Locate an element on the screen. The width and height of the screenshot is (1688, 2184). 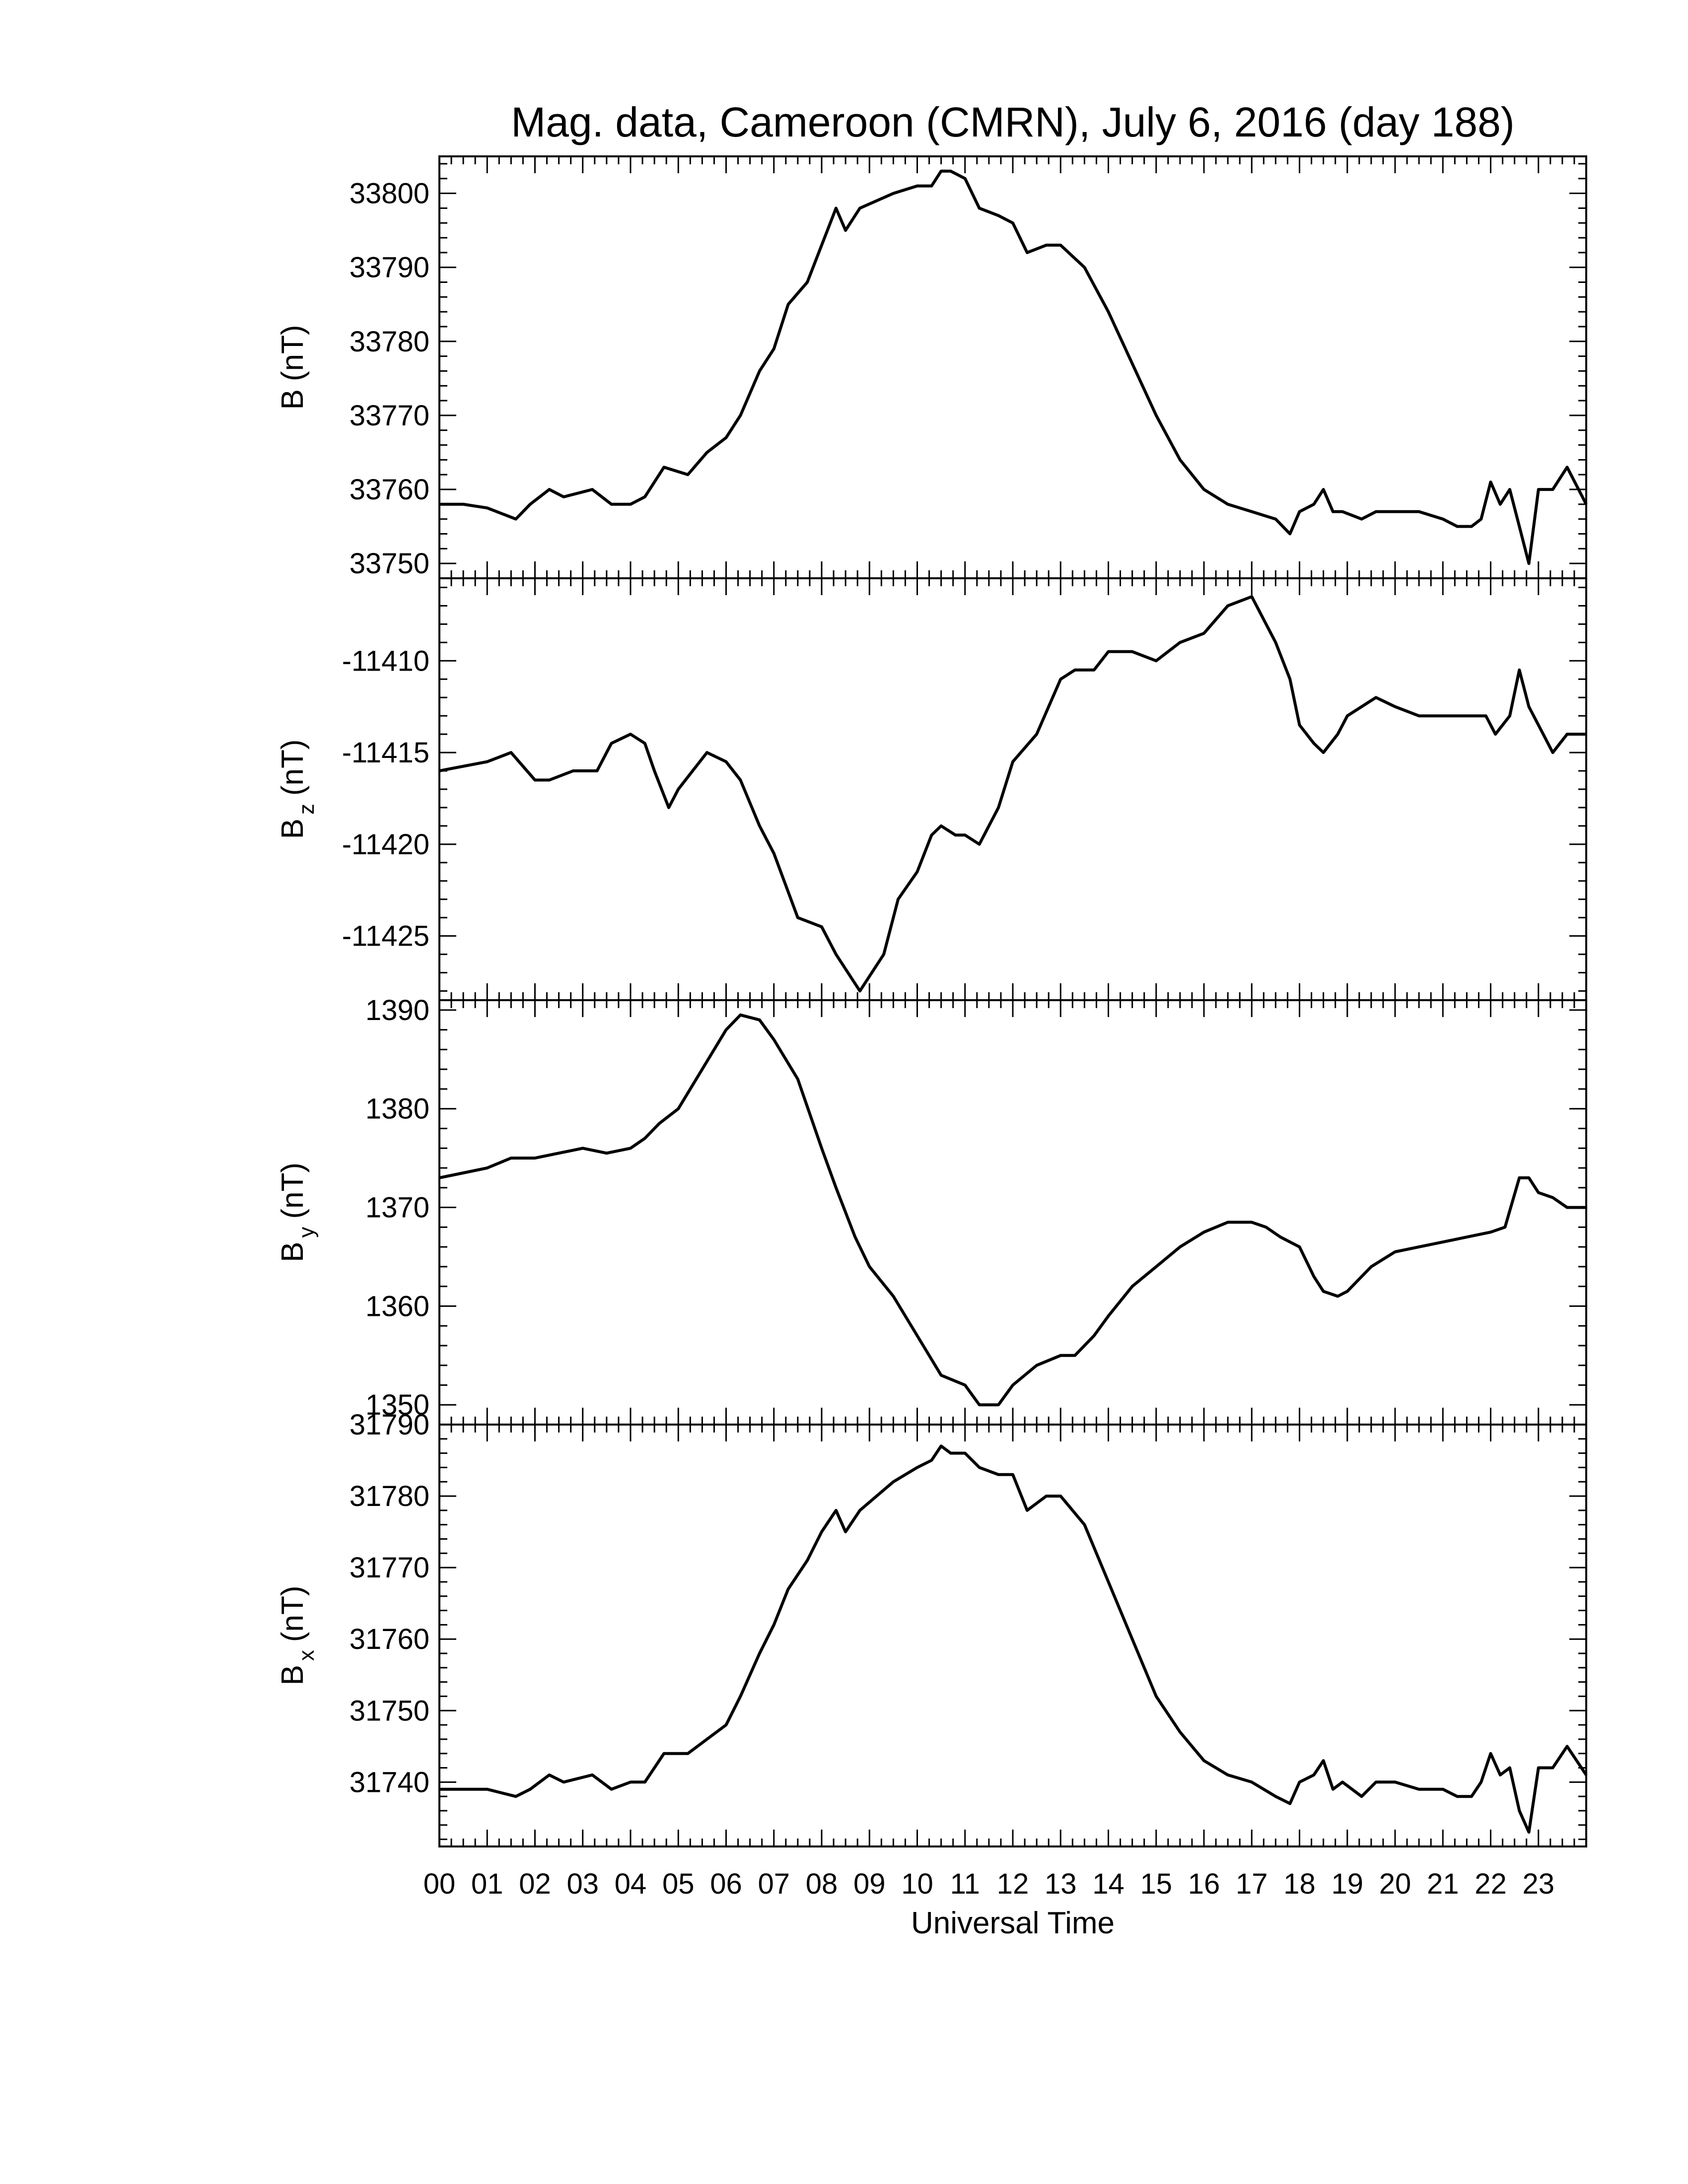
x-tick-label: 22 is located at coordinates (1491, 1884).